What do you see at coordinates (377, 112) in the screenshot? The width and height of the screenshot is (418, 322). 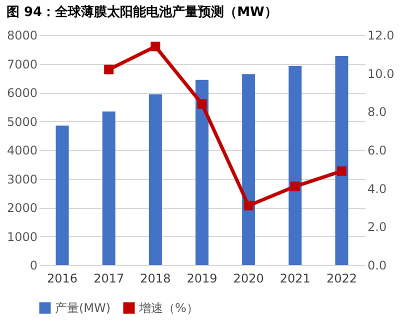 I see `y2-tick-label: 8.0` at bounding box center [377, 112].